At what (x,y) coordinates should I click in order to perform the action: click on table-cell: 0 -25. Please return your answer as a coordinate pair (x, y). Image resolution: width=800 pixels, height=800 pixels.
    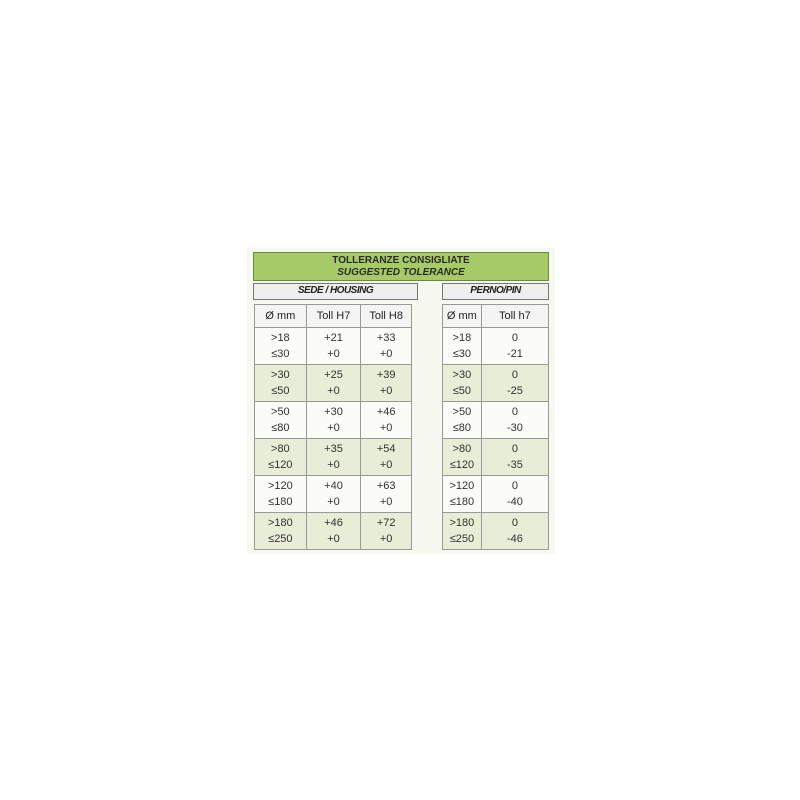
    Looking at the image, I should click on (515, 383).